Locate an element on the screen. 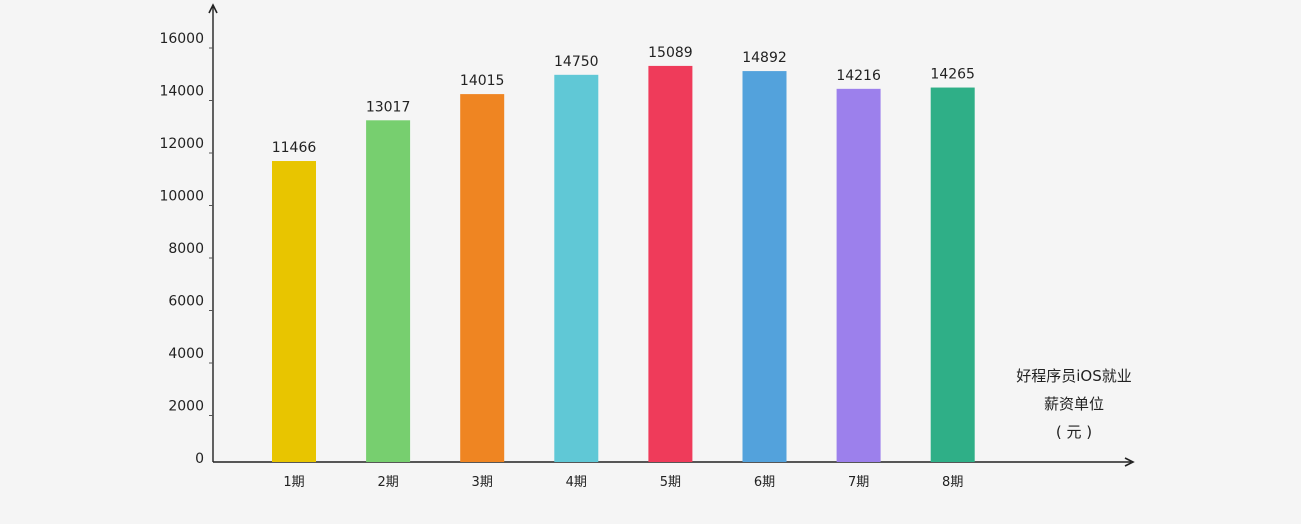  y-tick-label: 4000 is located at coordinates (186, 354).